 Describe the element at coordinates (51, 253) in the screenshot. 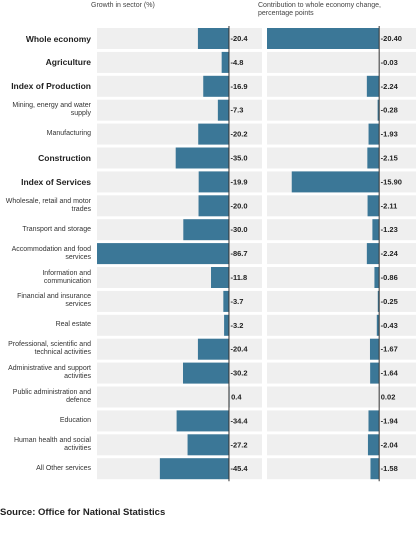

I see `category-label: Accommodation and food services` at that location.